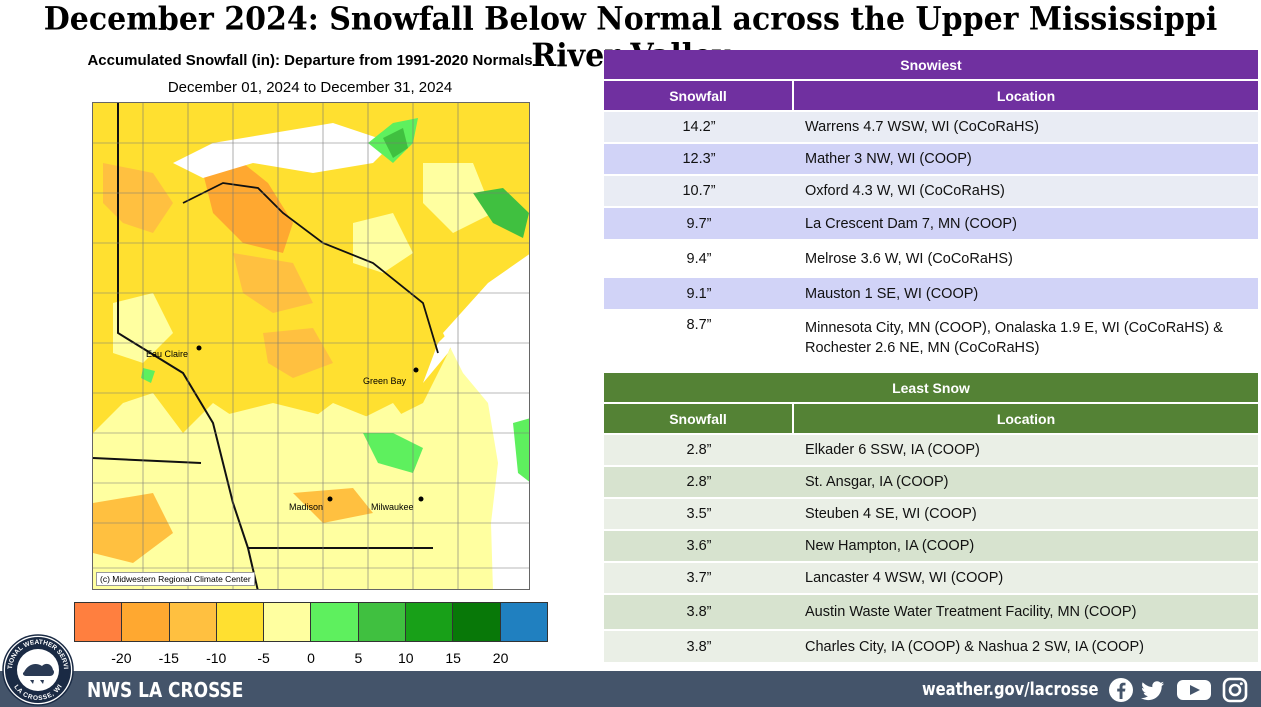 This screenshot has width=1261, height=707. I want to click on nws-logo: NATIONAL WEATHER SERVICE LA CROSSE, WI, so click(38, 670).